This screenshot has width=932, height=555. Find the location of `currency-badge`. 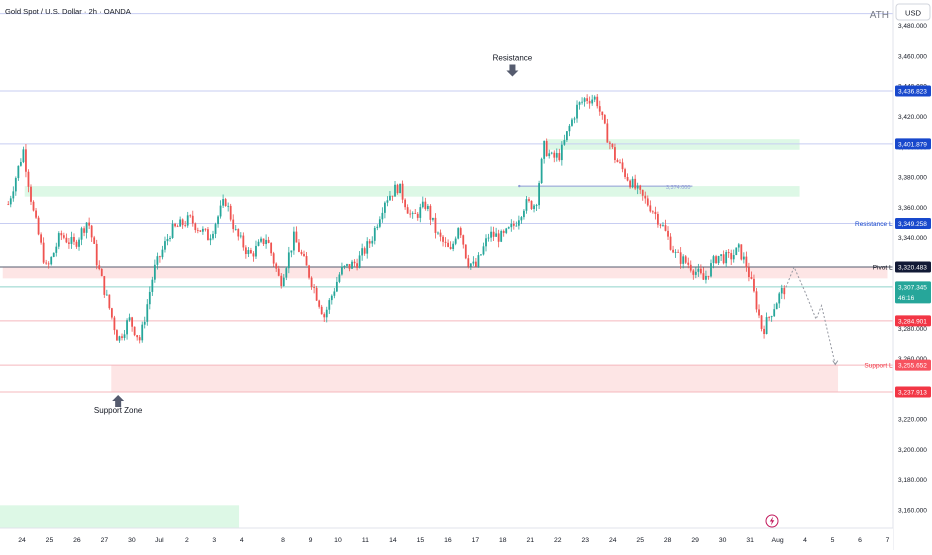

currency-badge is located at coordinates (913, 12).